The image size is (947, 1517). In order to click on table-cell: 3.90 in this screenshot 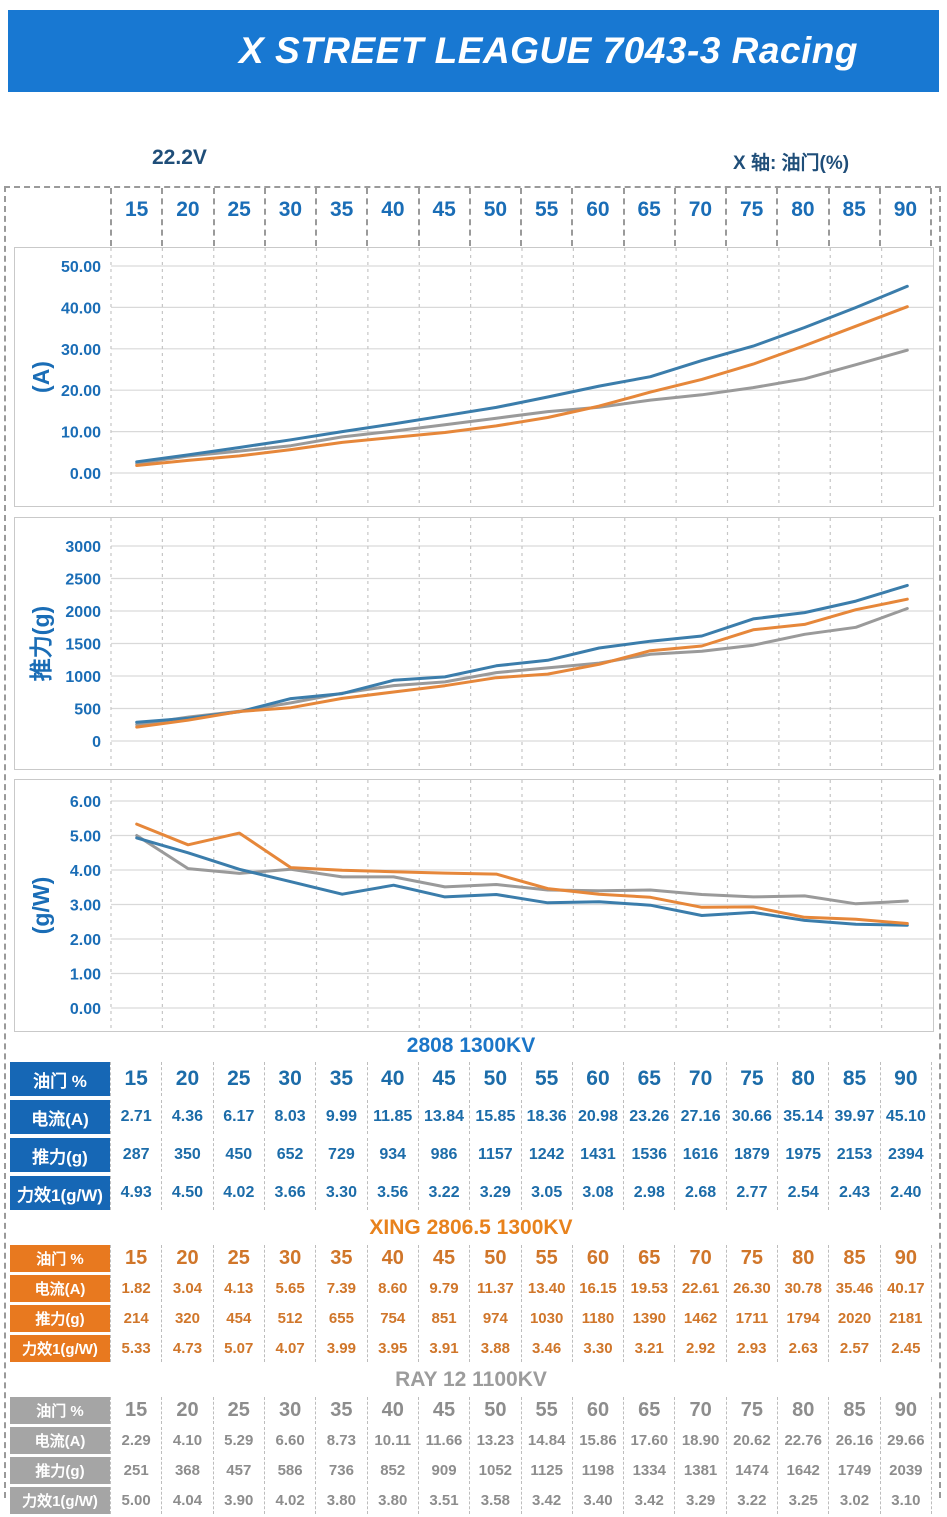, I will do `click(239, 1500)`.